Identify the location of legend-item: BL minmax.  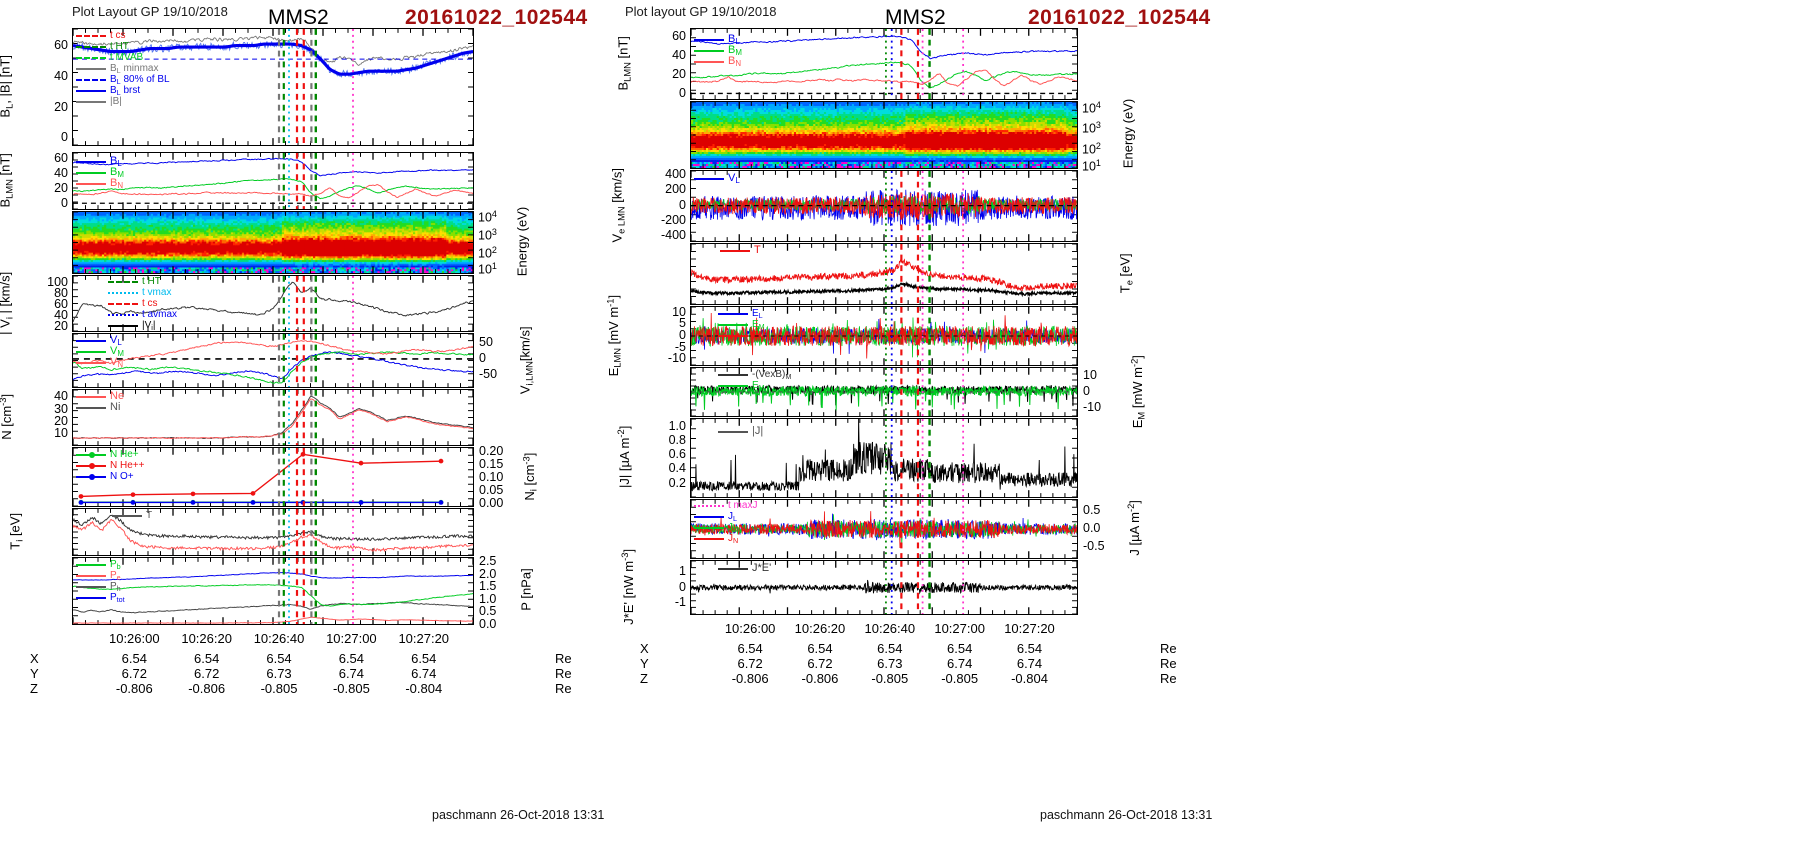
(123, 69).